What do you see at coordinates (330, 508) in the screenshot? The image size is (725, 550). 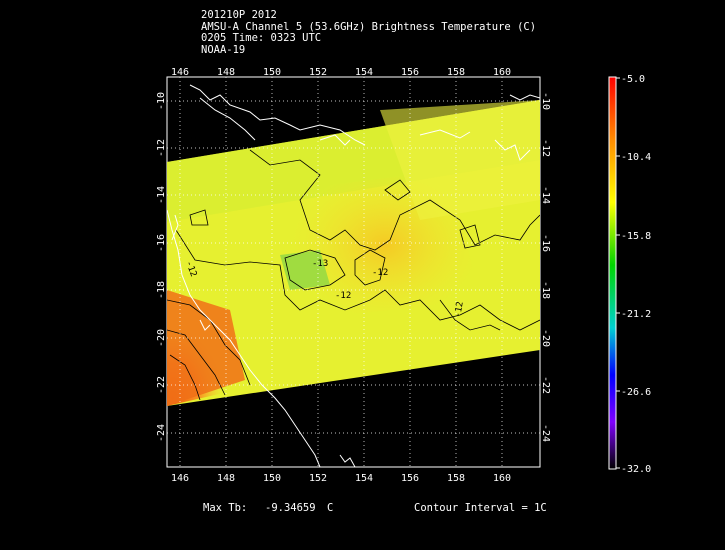 I see `max-tb-unit: C` at bounding box center [330, 508].